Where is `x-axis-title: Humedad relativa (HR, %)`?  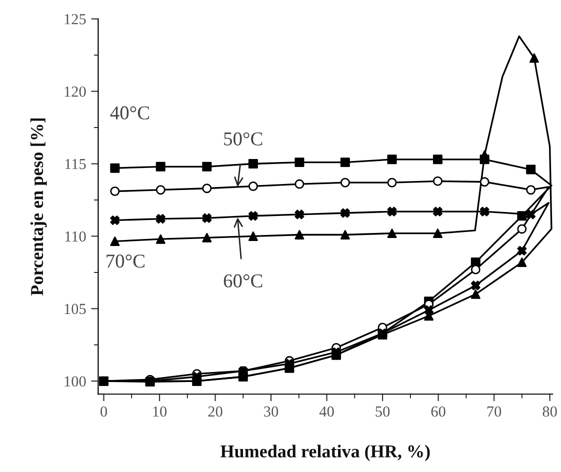 x-axis-title: Humedad relativa (HR, %) is located at coordinates (325, 453).